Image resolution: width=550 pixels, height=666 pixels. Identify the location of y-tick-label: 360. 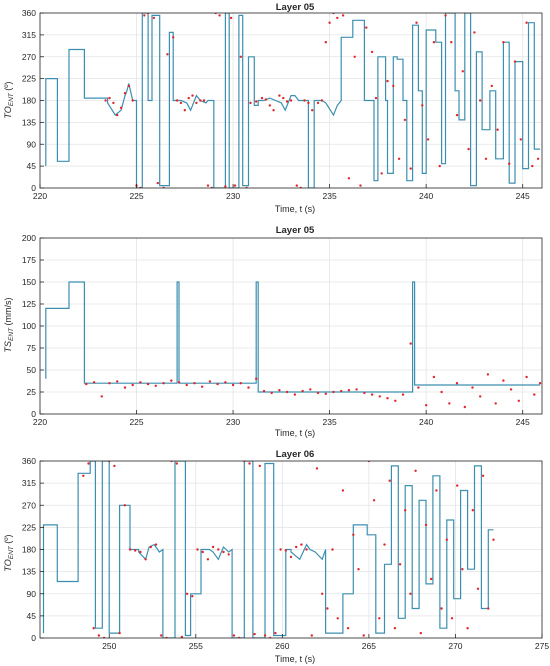
(29, 461).